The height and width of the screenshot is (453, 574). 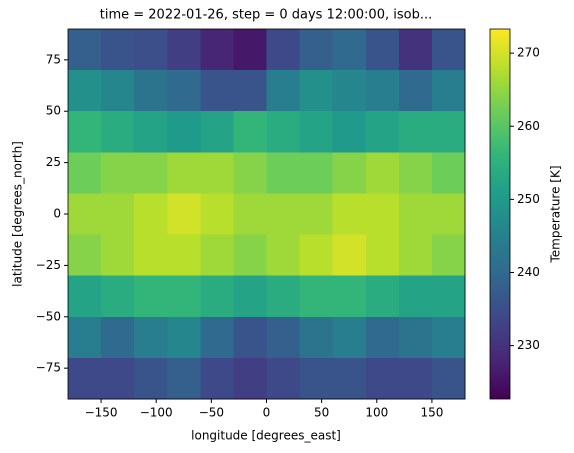 What do you see at coordinates (528, 345) in the screenshot?
I see `colorbar-tick-label: 230` at bounding box center [528, 345].